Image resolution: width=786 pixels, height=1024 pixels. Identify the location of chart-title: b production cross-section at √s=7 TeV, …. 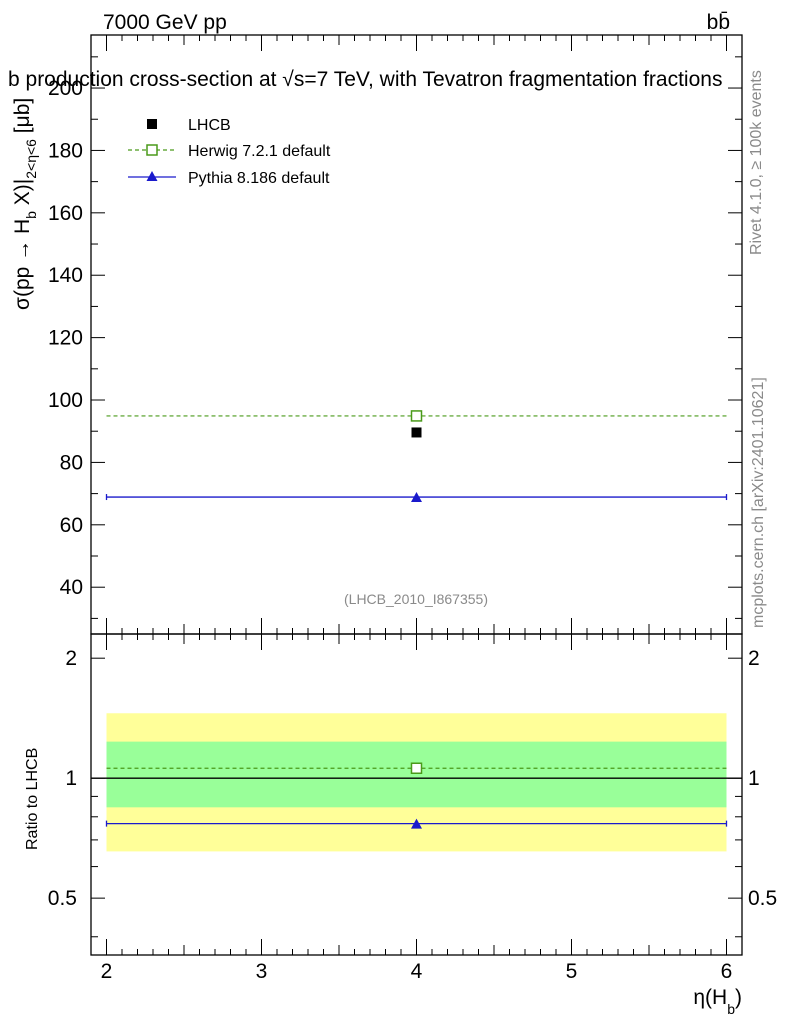
(365, 79).